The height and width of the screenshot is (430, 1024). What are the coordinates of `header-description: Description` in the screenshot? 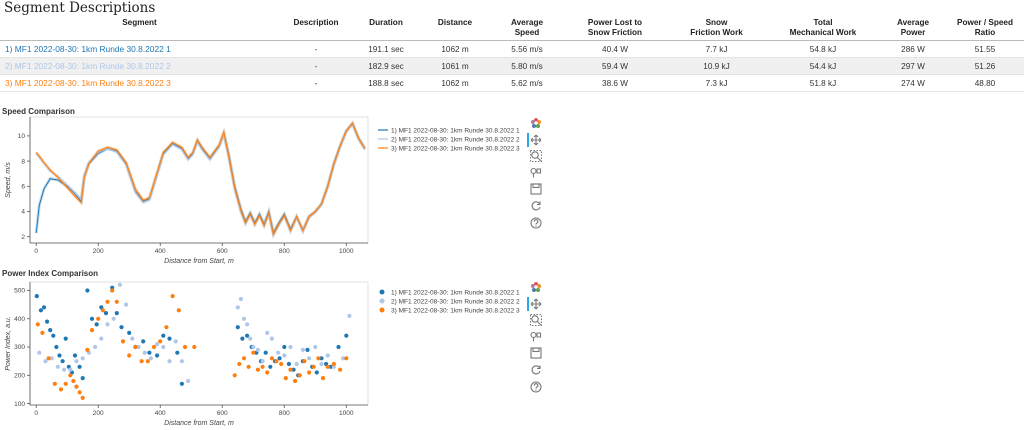 It's located at (316, 28).